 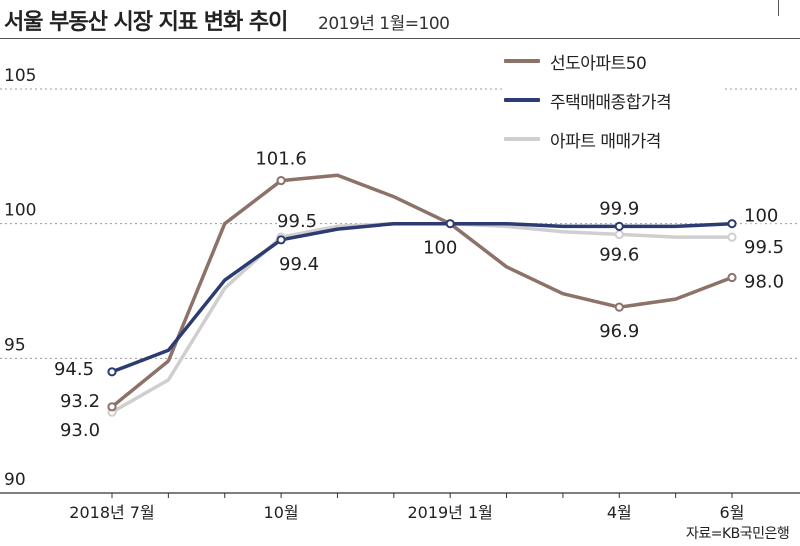 What do you see at coordinates (619, 331) in the screenshot?
I see `data-label-series-1-2019-04: 96.9` at bounding box center [619, 331].